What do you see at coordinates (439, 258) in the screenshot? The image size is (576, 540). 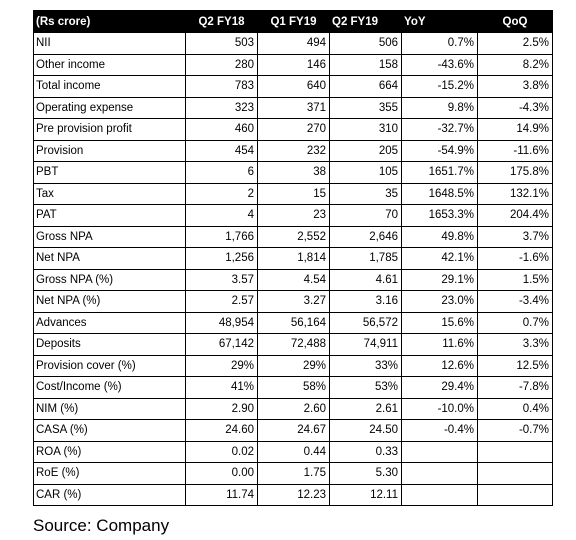 I see `yoy-cell: 42.1%` at bounding box center [439, 258].